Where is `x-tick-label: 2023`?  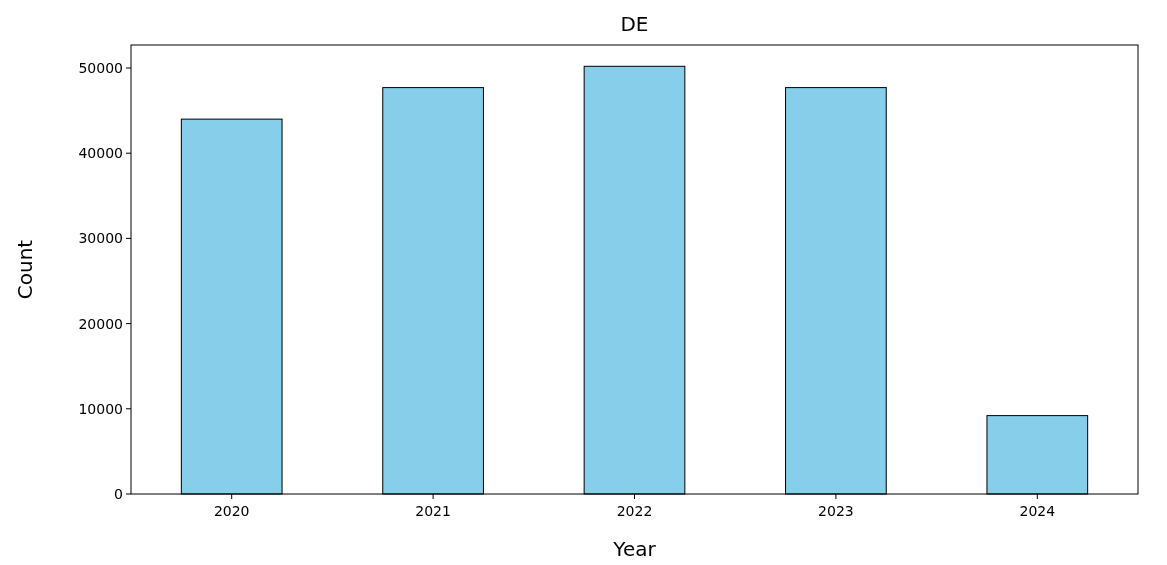 x-tick-label: 2023 is located at coordinates (836, 511).